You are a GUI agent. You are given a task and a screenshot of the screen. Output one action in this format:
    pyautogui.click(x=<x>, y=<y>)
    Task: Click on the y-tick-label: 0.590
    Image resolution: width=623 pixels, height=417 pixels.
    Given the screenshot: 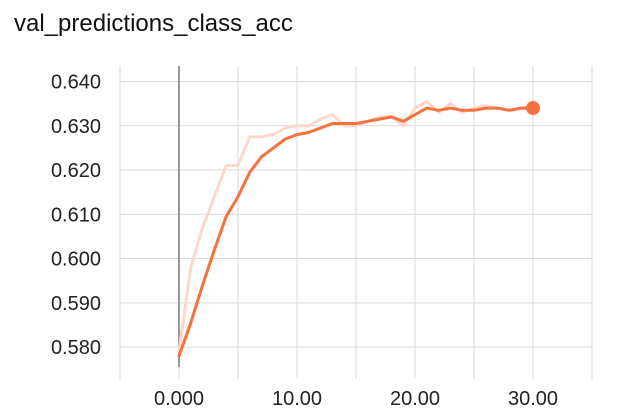 What is the action you would take?
    pyautogui.click(x=76, y=304)
    